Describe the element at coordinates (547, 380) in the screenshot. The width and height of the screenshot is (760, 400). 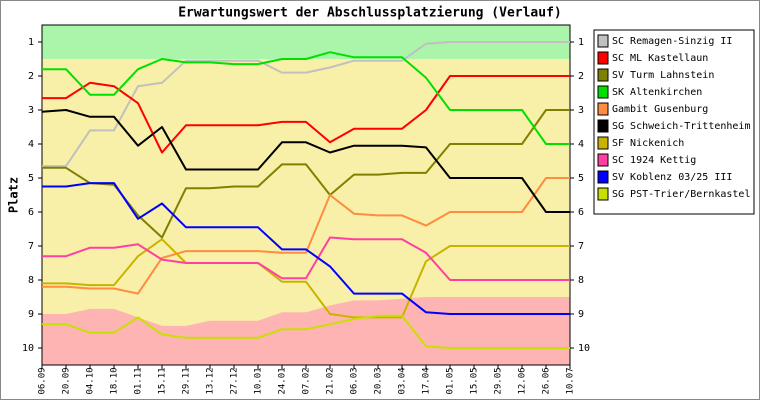
I see `x-tick-label: 26.06` at that location.